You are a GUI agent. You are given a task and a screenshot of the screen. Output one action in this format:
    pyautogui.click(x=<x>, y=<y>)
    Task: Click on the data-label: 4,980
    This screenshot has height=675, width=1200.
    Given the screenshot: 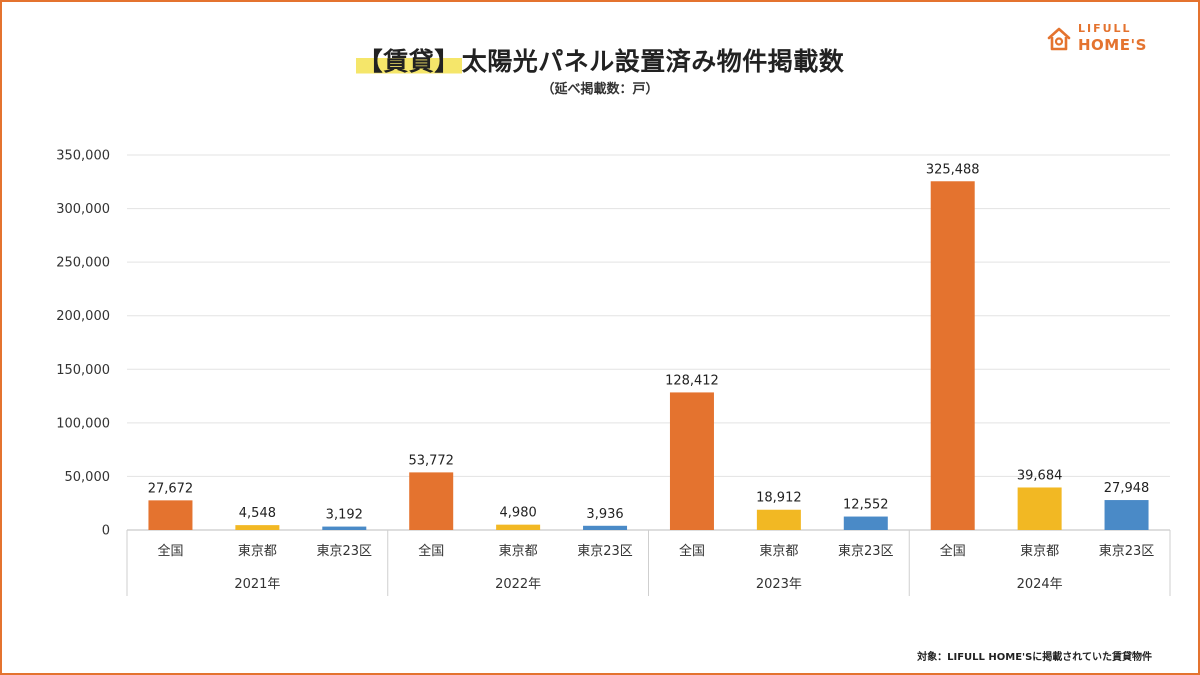 What is the action you would take?
    pyautogui.click(x=518, y=513)
    